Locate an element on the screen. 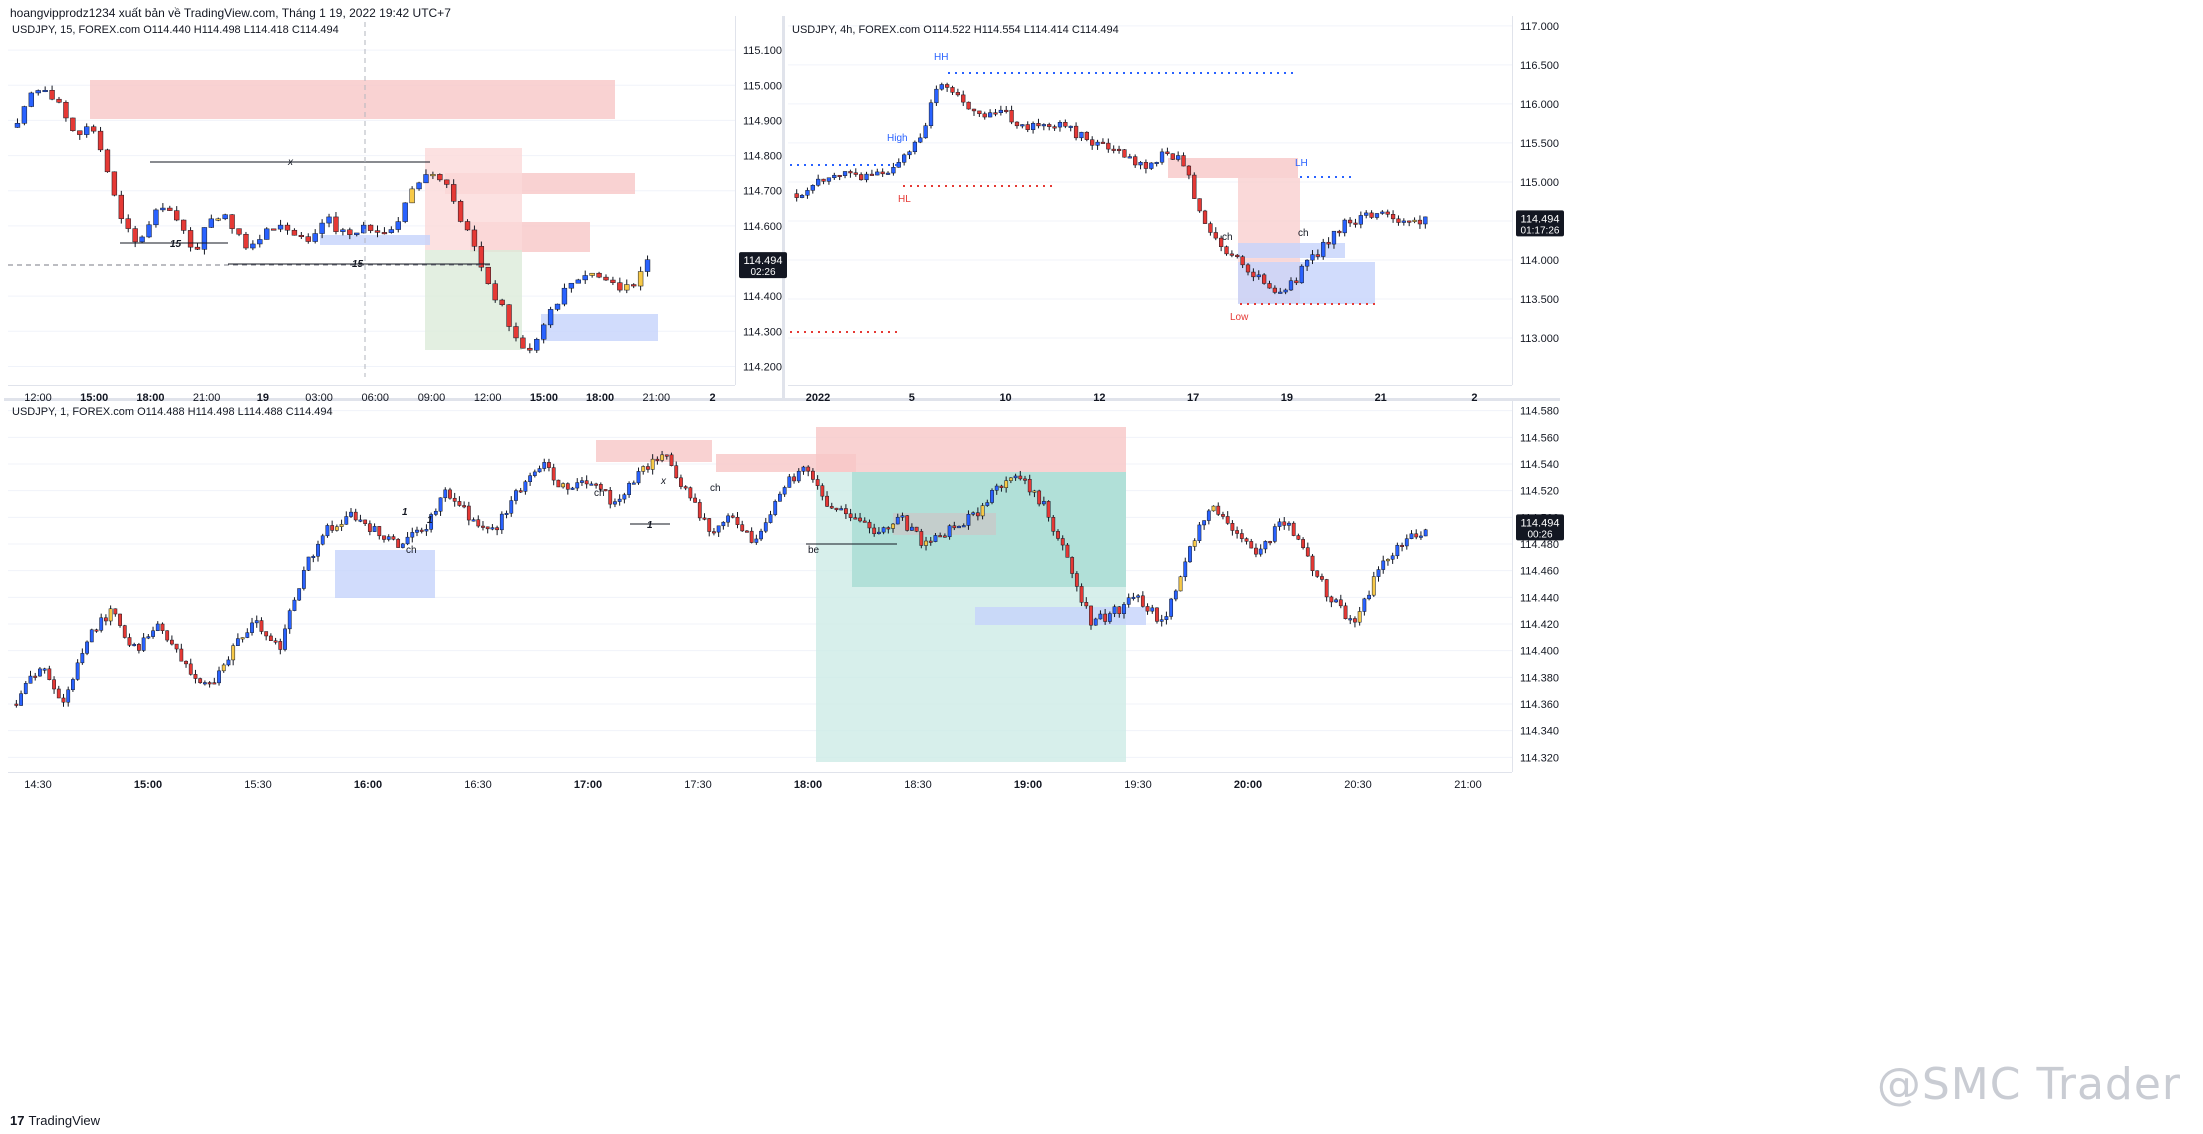 The width and height of the screenshot is (2203, 1134). current-price-label is located at coordinates (1540, 223).